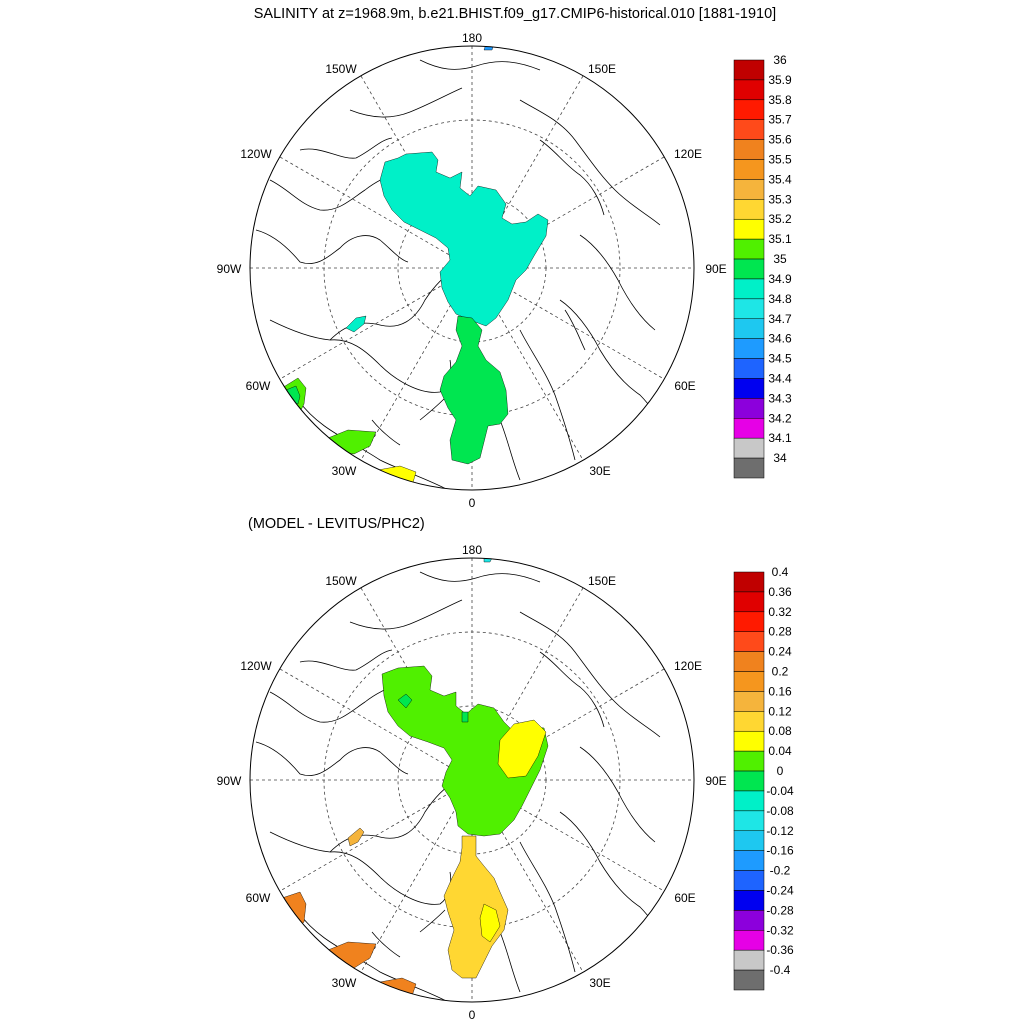  Describe the element at coordinates (715, 781) in the screenshot. I see `lon-label-90e: 90E` at that location.